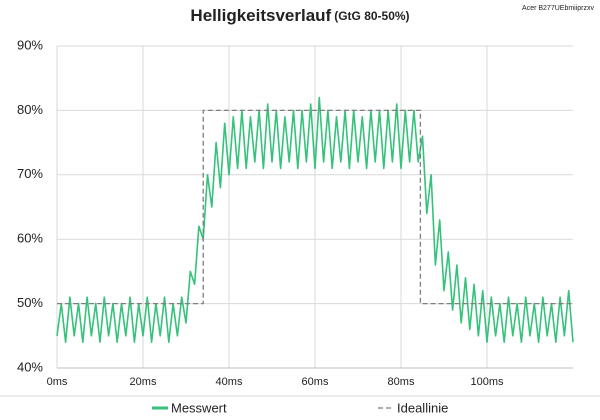  What do you see at coordinates (487, 382) in the screenshot?
I see `x-tick-label: 100ms` at bounding box center [487, 382].